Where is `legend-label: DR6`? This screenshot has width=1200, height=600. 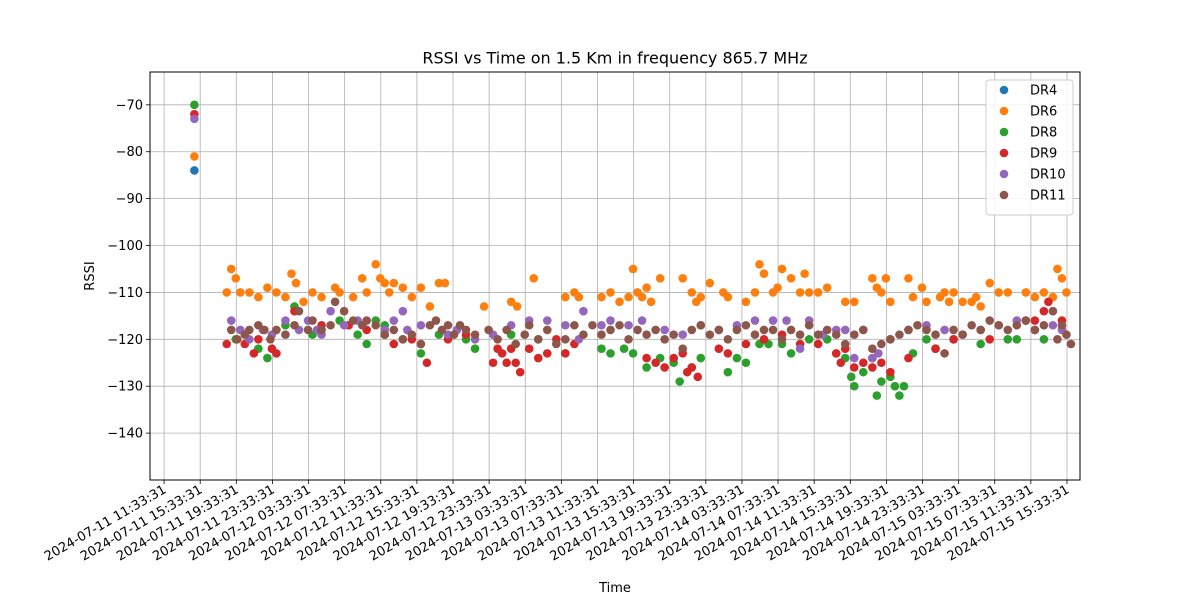
legend-label: DR6 is located at coordinates (1043, 112).